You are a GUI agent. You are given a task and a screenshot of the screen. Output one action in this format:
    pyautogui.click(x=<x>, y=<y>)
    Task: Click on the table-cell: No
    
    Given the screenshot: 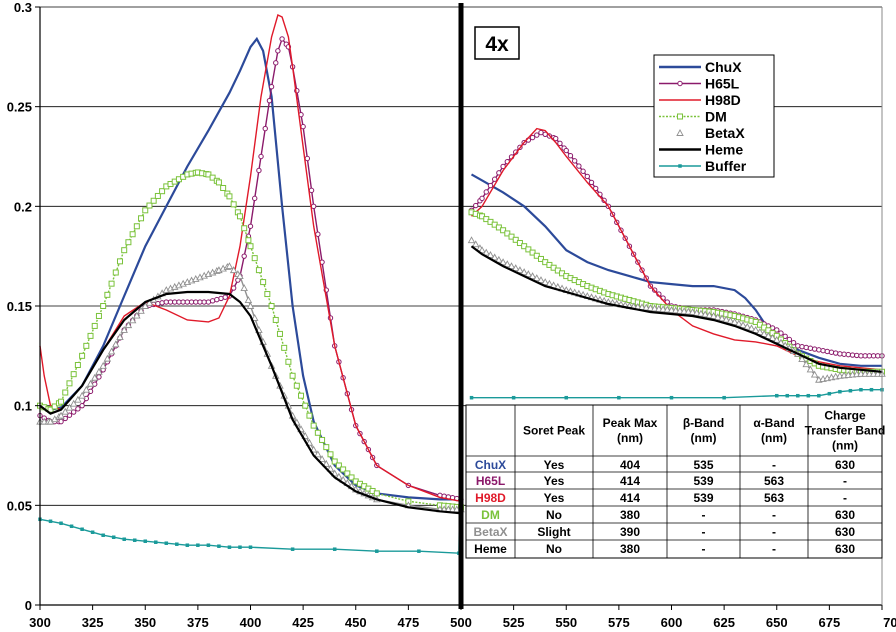 What is the action you would take?
    pyautogui.click(x=554, y=549)
    